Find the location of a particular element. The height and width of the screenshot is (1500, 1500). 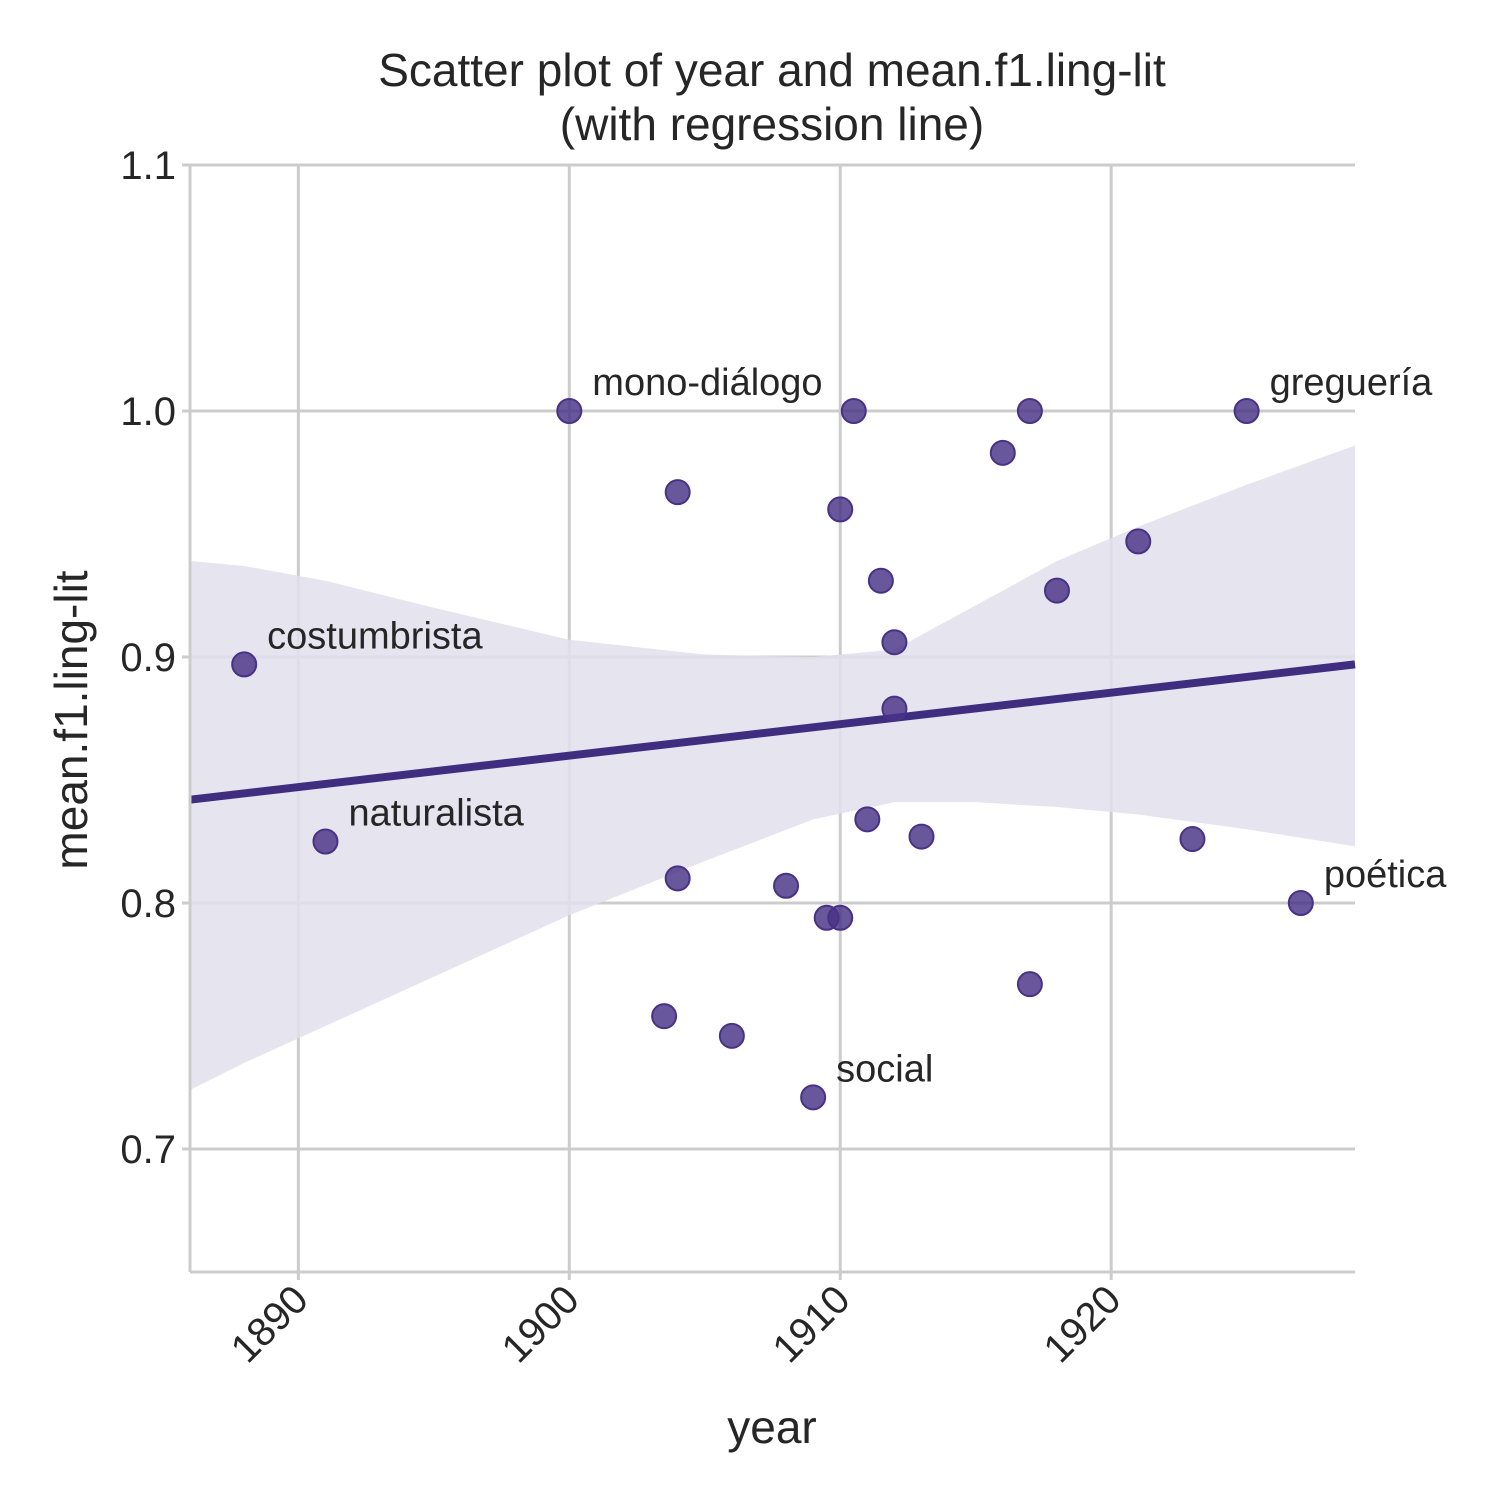

y-tick-label: 0.7 is located at coordinates (148, 1150).